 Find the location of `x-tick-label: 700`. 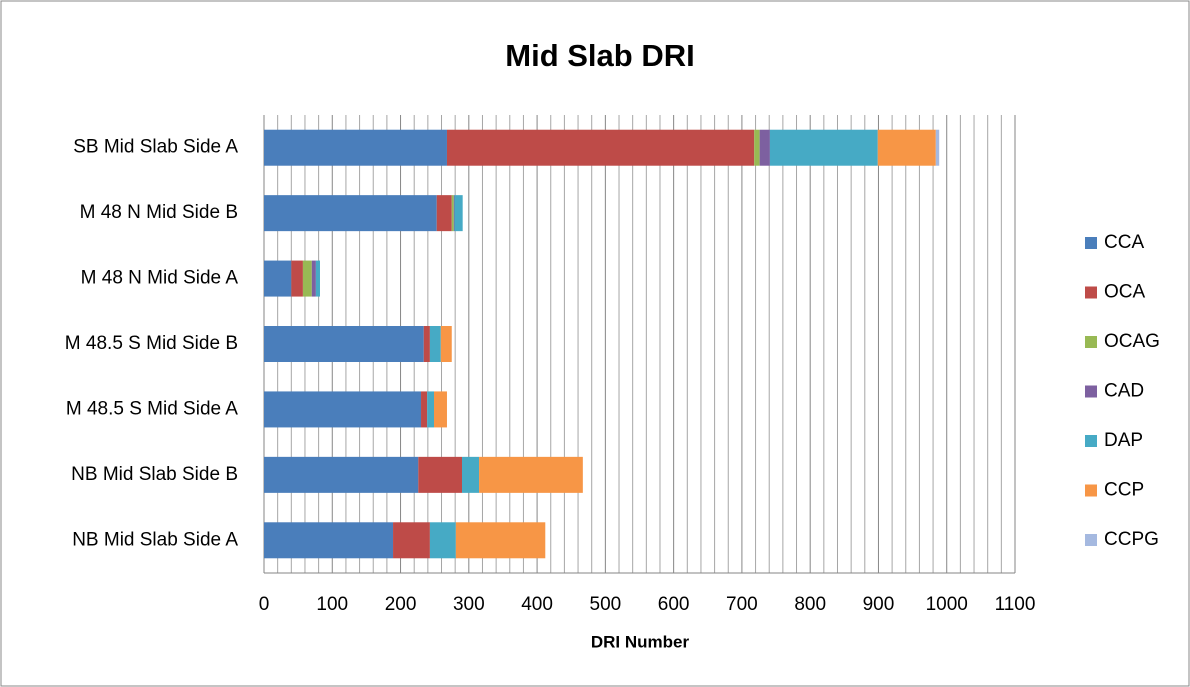

x-tick-label: 700 is located at coordinates (742, 604).